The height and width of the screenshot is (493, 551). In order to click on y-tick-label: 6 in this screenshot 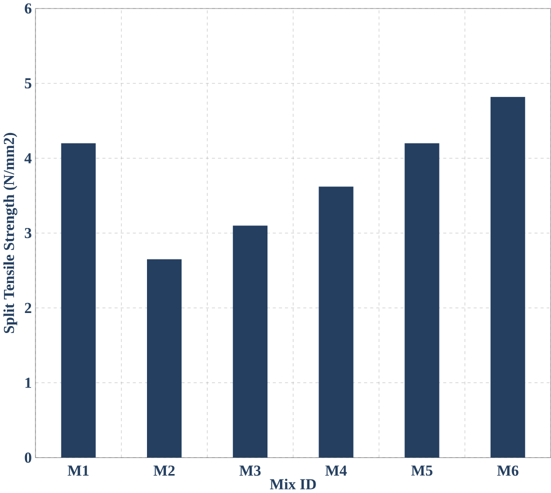, I will do `click(28, 9)`.